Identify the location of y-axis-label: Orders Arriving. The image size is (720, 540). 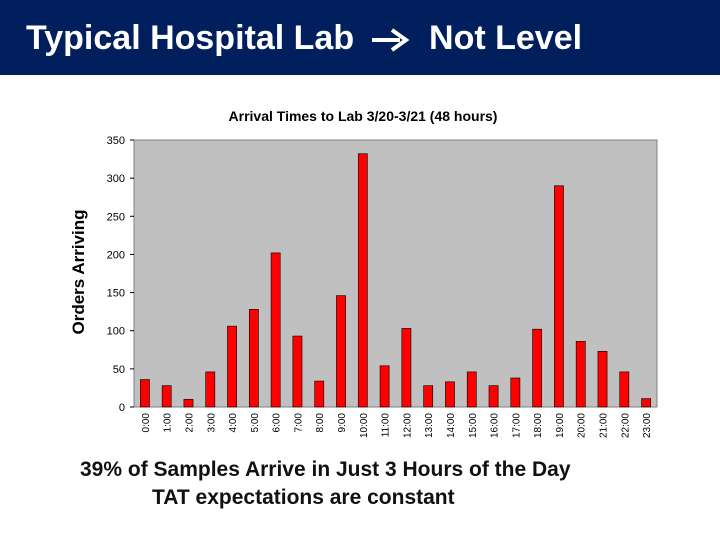
(78, 271).